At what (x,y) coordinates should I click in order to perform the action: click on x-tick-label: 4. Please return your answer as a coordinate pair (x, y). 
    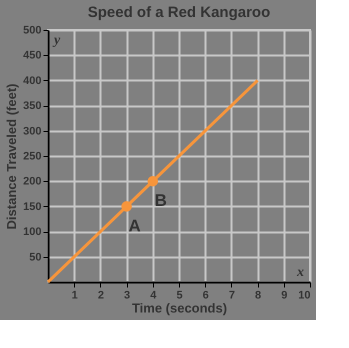
    Looking at the image, I should click on (154, 296).